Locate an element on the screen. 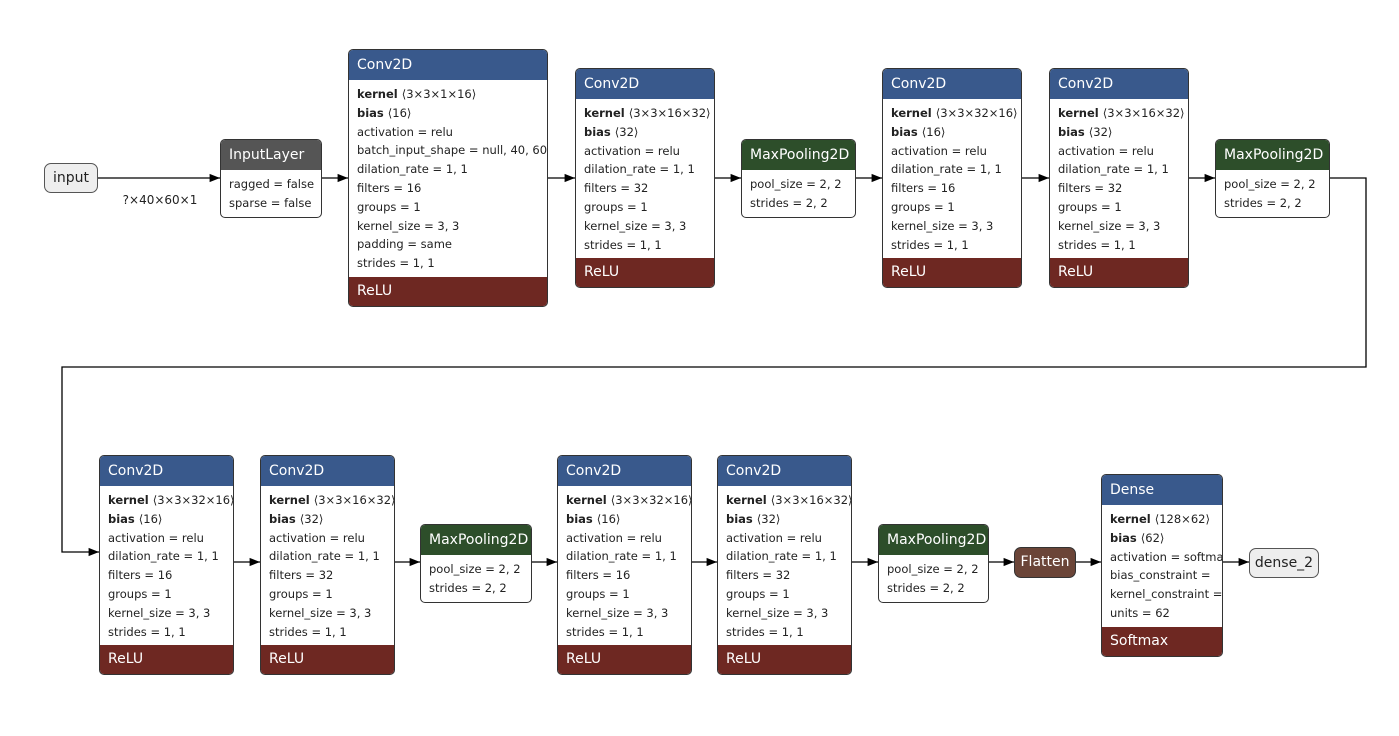 This screenshot has width=1399, height=736. edge-label: ?×40×60×1 is located at coordinates (160, 200).